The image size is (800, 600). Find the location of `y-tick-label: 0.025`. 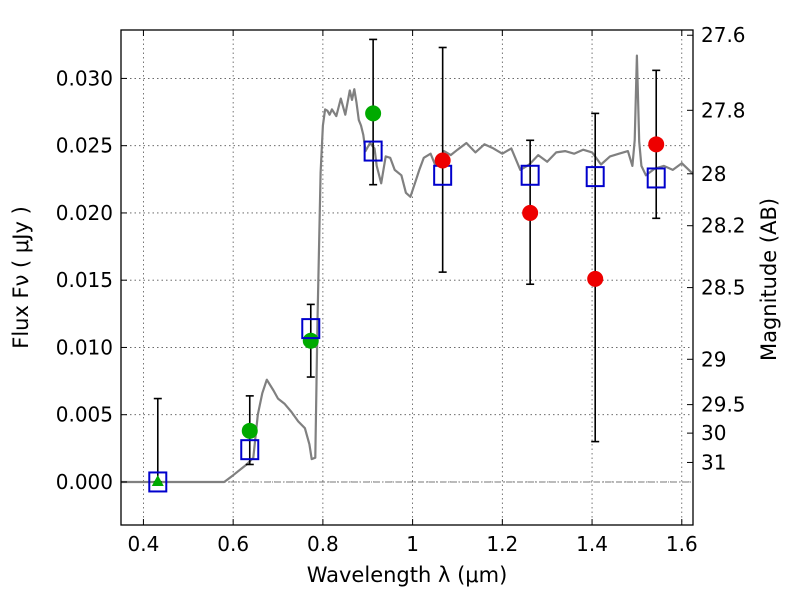

y-tick-label: 0.025 is located at coordinates (84, 146).